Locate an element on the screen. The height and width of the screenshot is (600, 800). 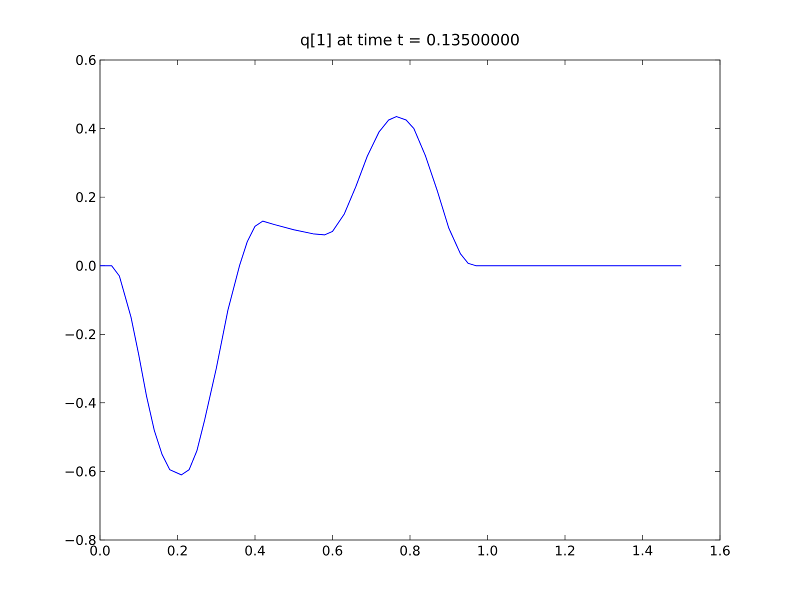
x-tick-label: 1.2 is located at coordinates (565, 551).